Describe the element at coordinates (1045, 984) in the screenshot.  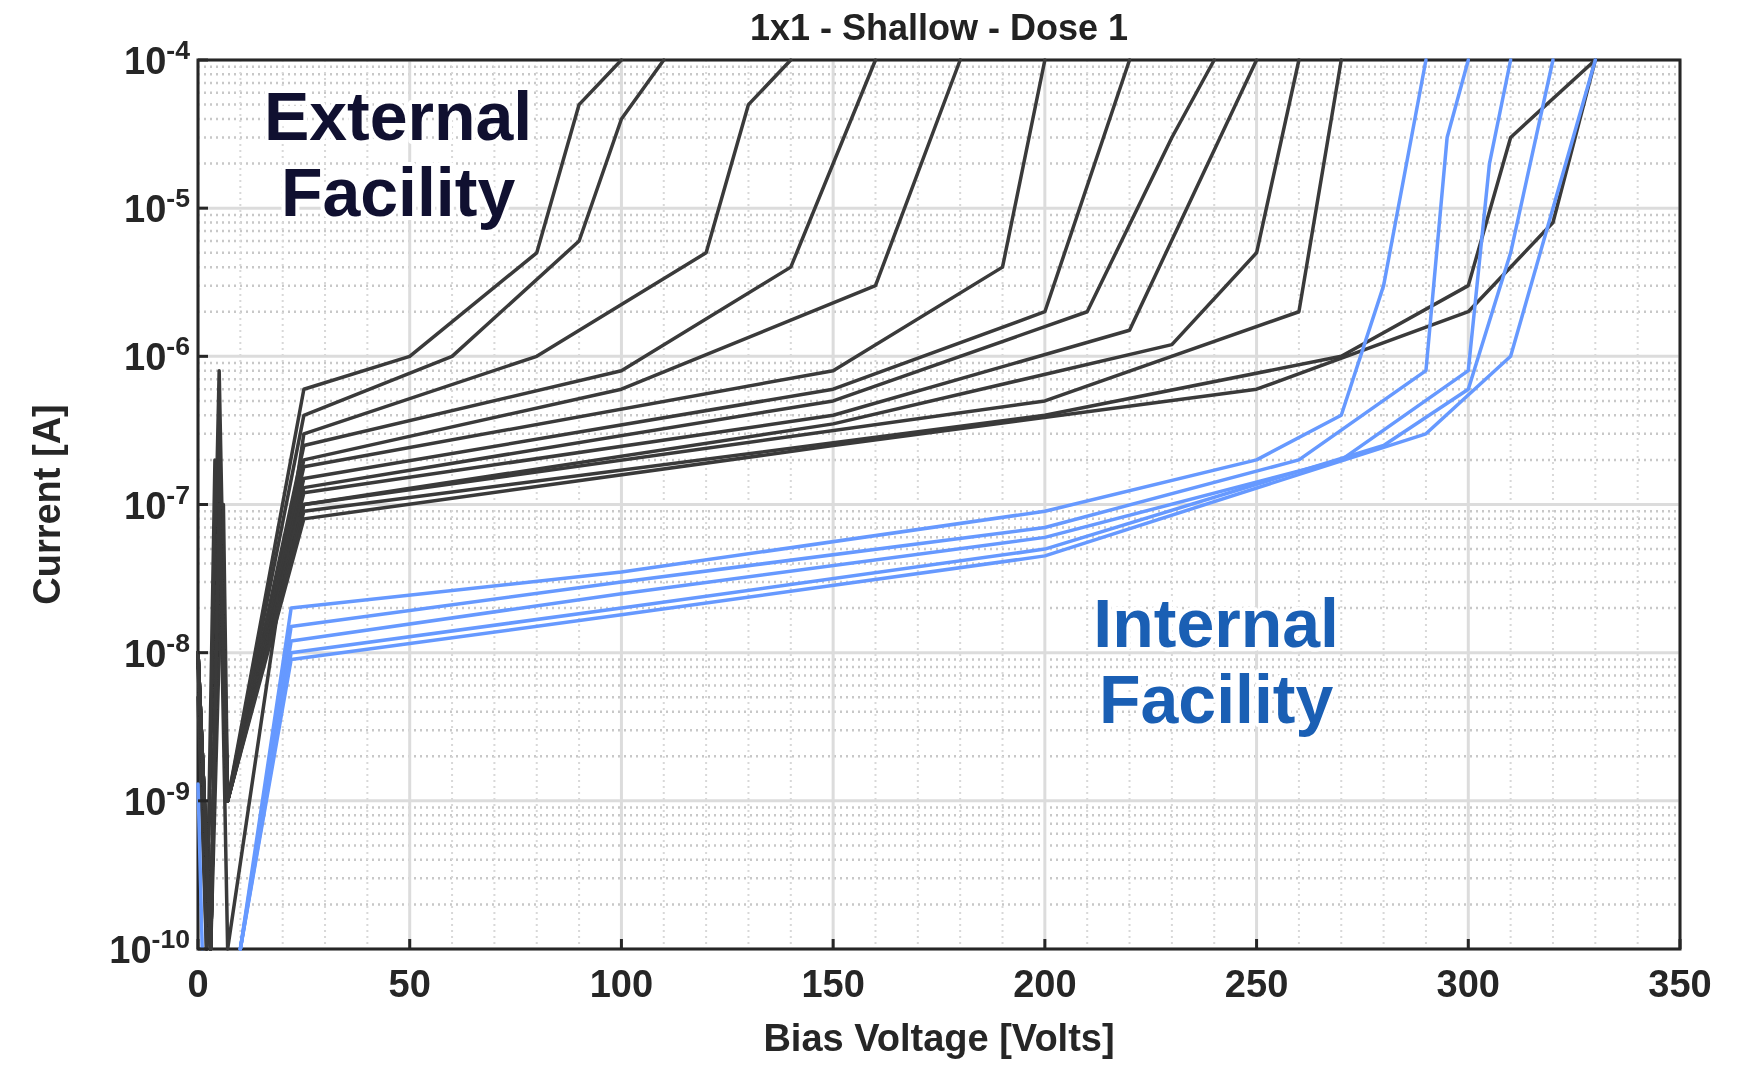
I see `x-tick-label: 200` at that location.